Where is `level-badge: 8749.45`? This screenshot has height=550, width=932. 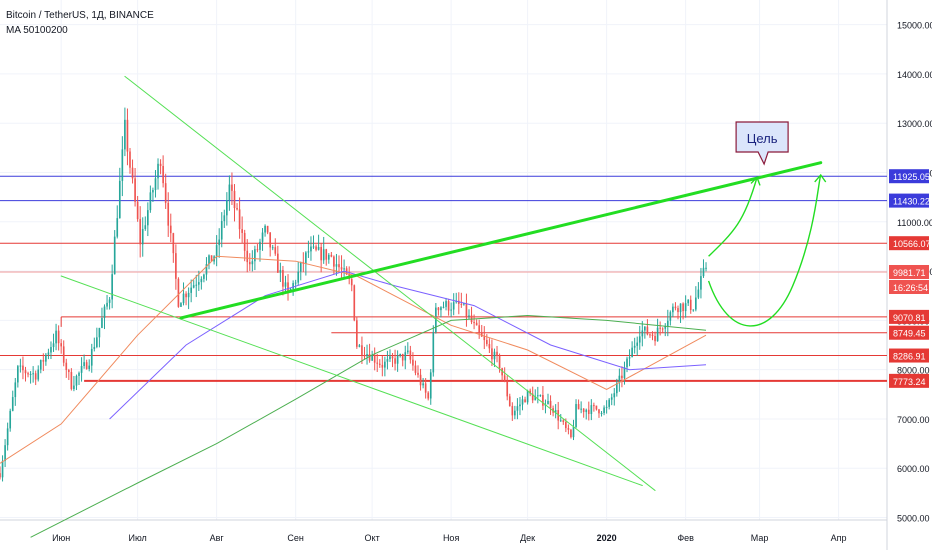
level-badge: 8749.45 is located at coordinates (909, 332).